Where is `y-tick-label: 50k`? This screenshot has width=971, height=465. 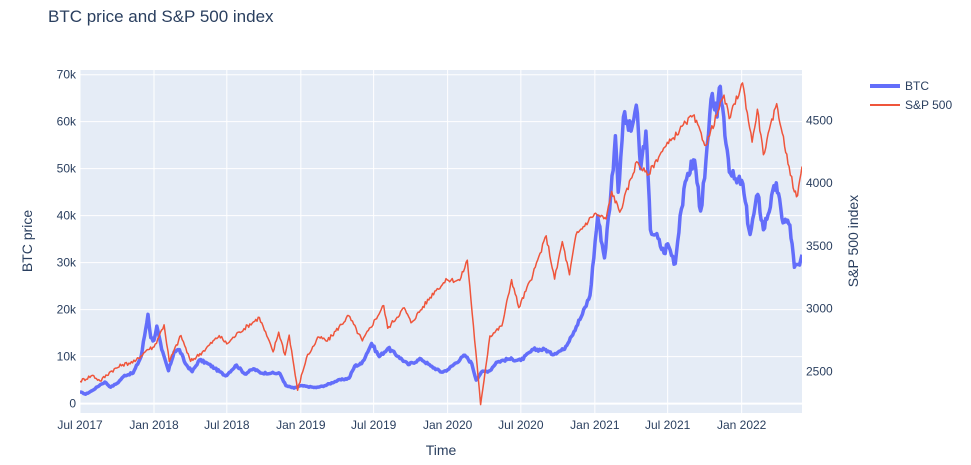
y-tick-label: 50k is located at coordinates (67, 169).